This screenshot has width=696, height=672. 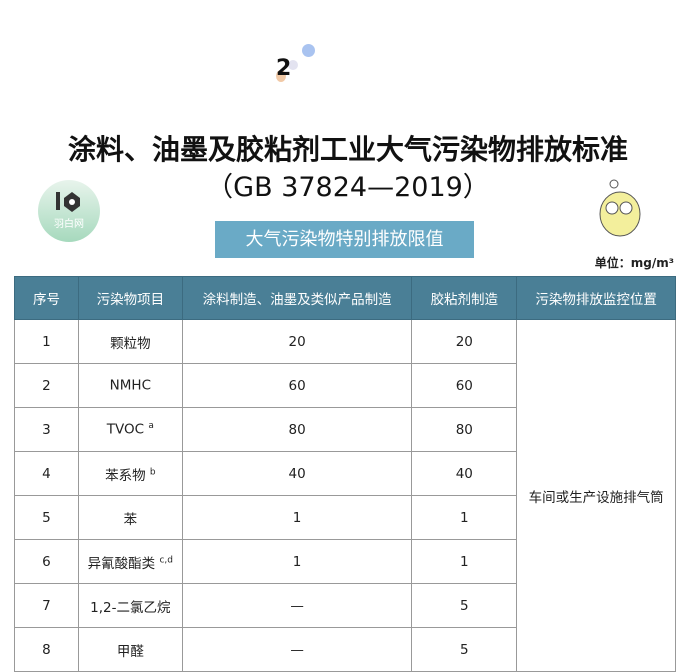 I want to click on table-row: 7 1,2-二氯乙烷 — 5, so click(x=345, y=605).